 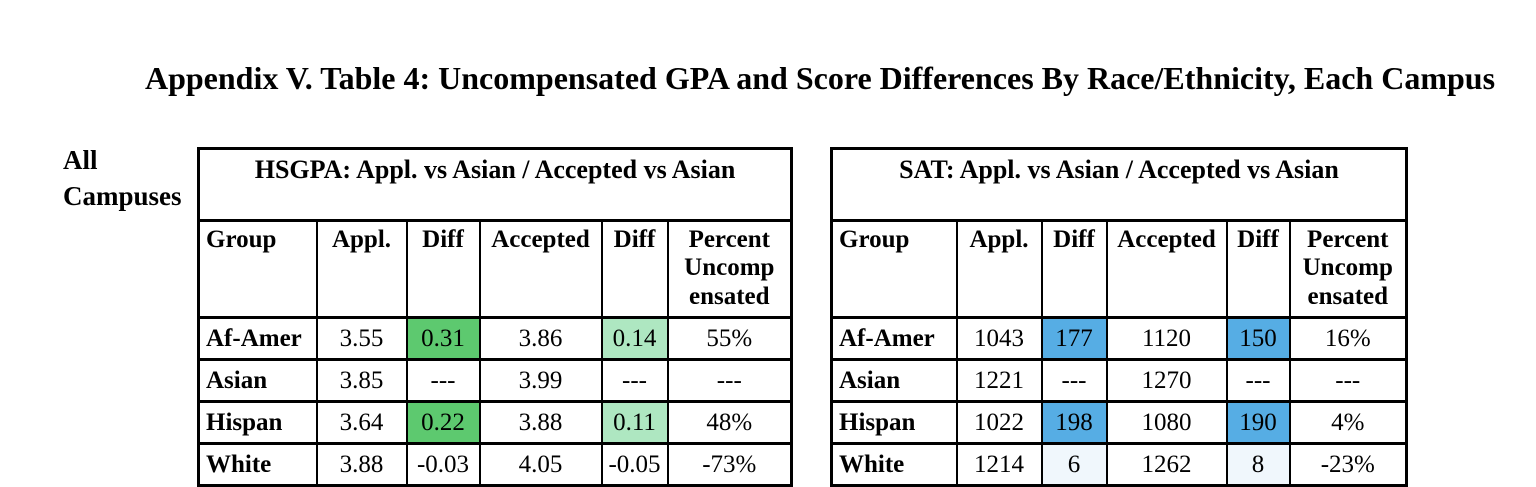 I want to click on diff-accepted-cell: 0.14, so click(x=634, y=338).